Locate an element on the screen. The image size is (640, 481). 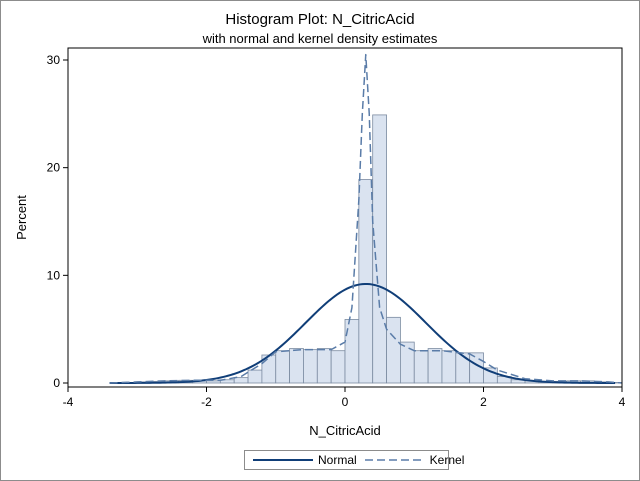
y-tick-label: 20 is located at coordinates (54, 168).